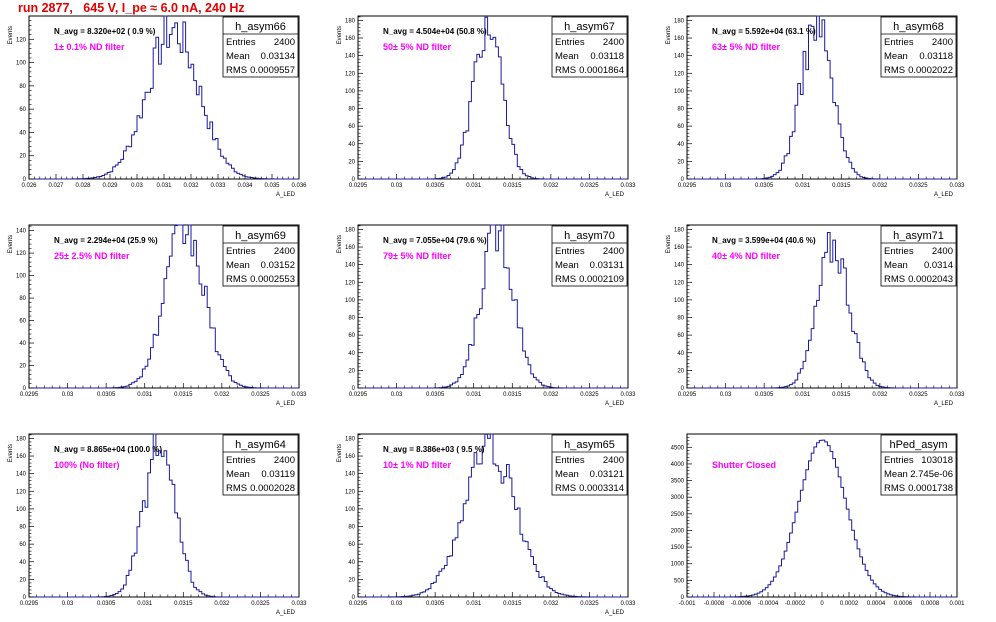 This screenshot has height=622, width=996. What do you see at coordinates (714, 604) in the screenshot?
I see `x-tick-label: -0.0008` at bounding box center [714, 604].